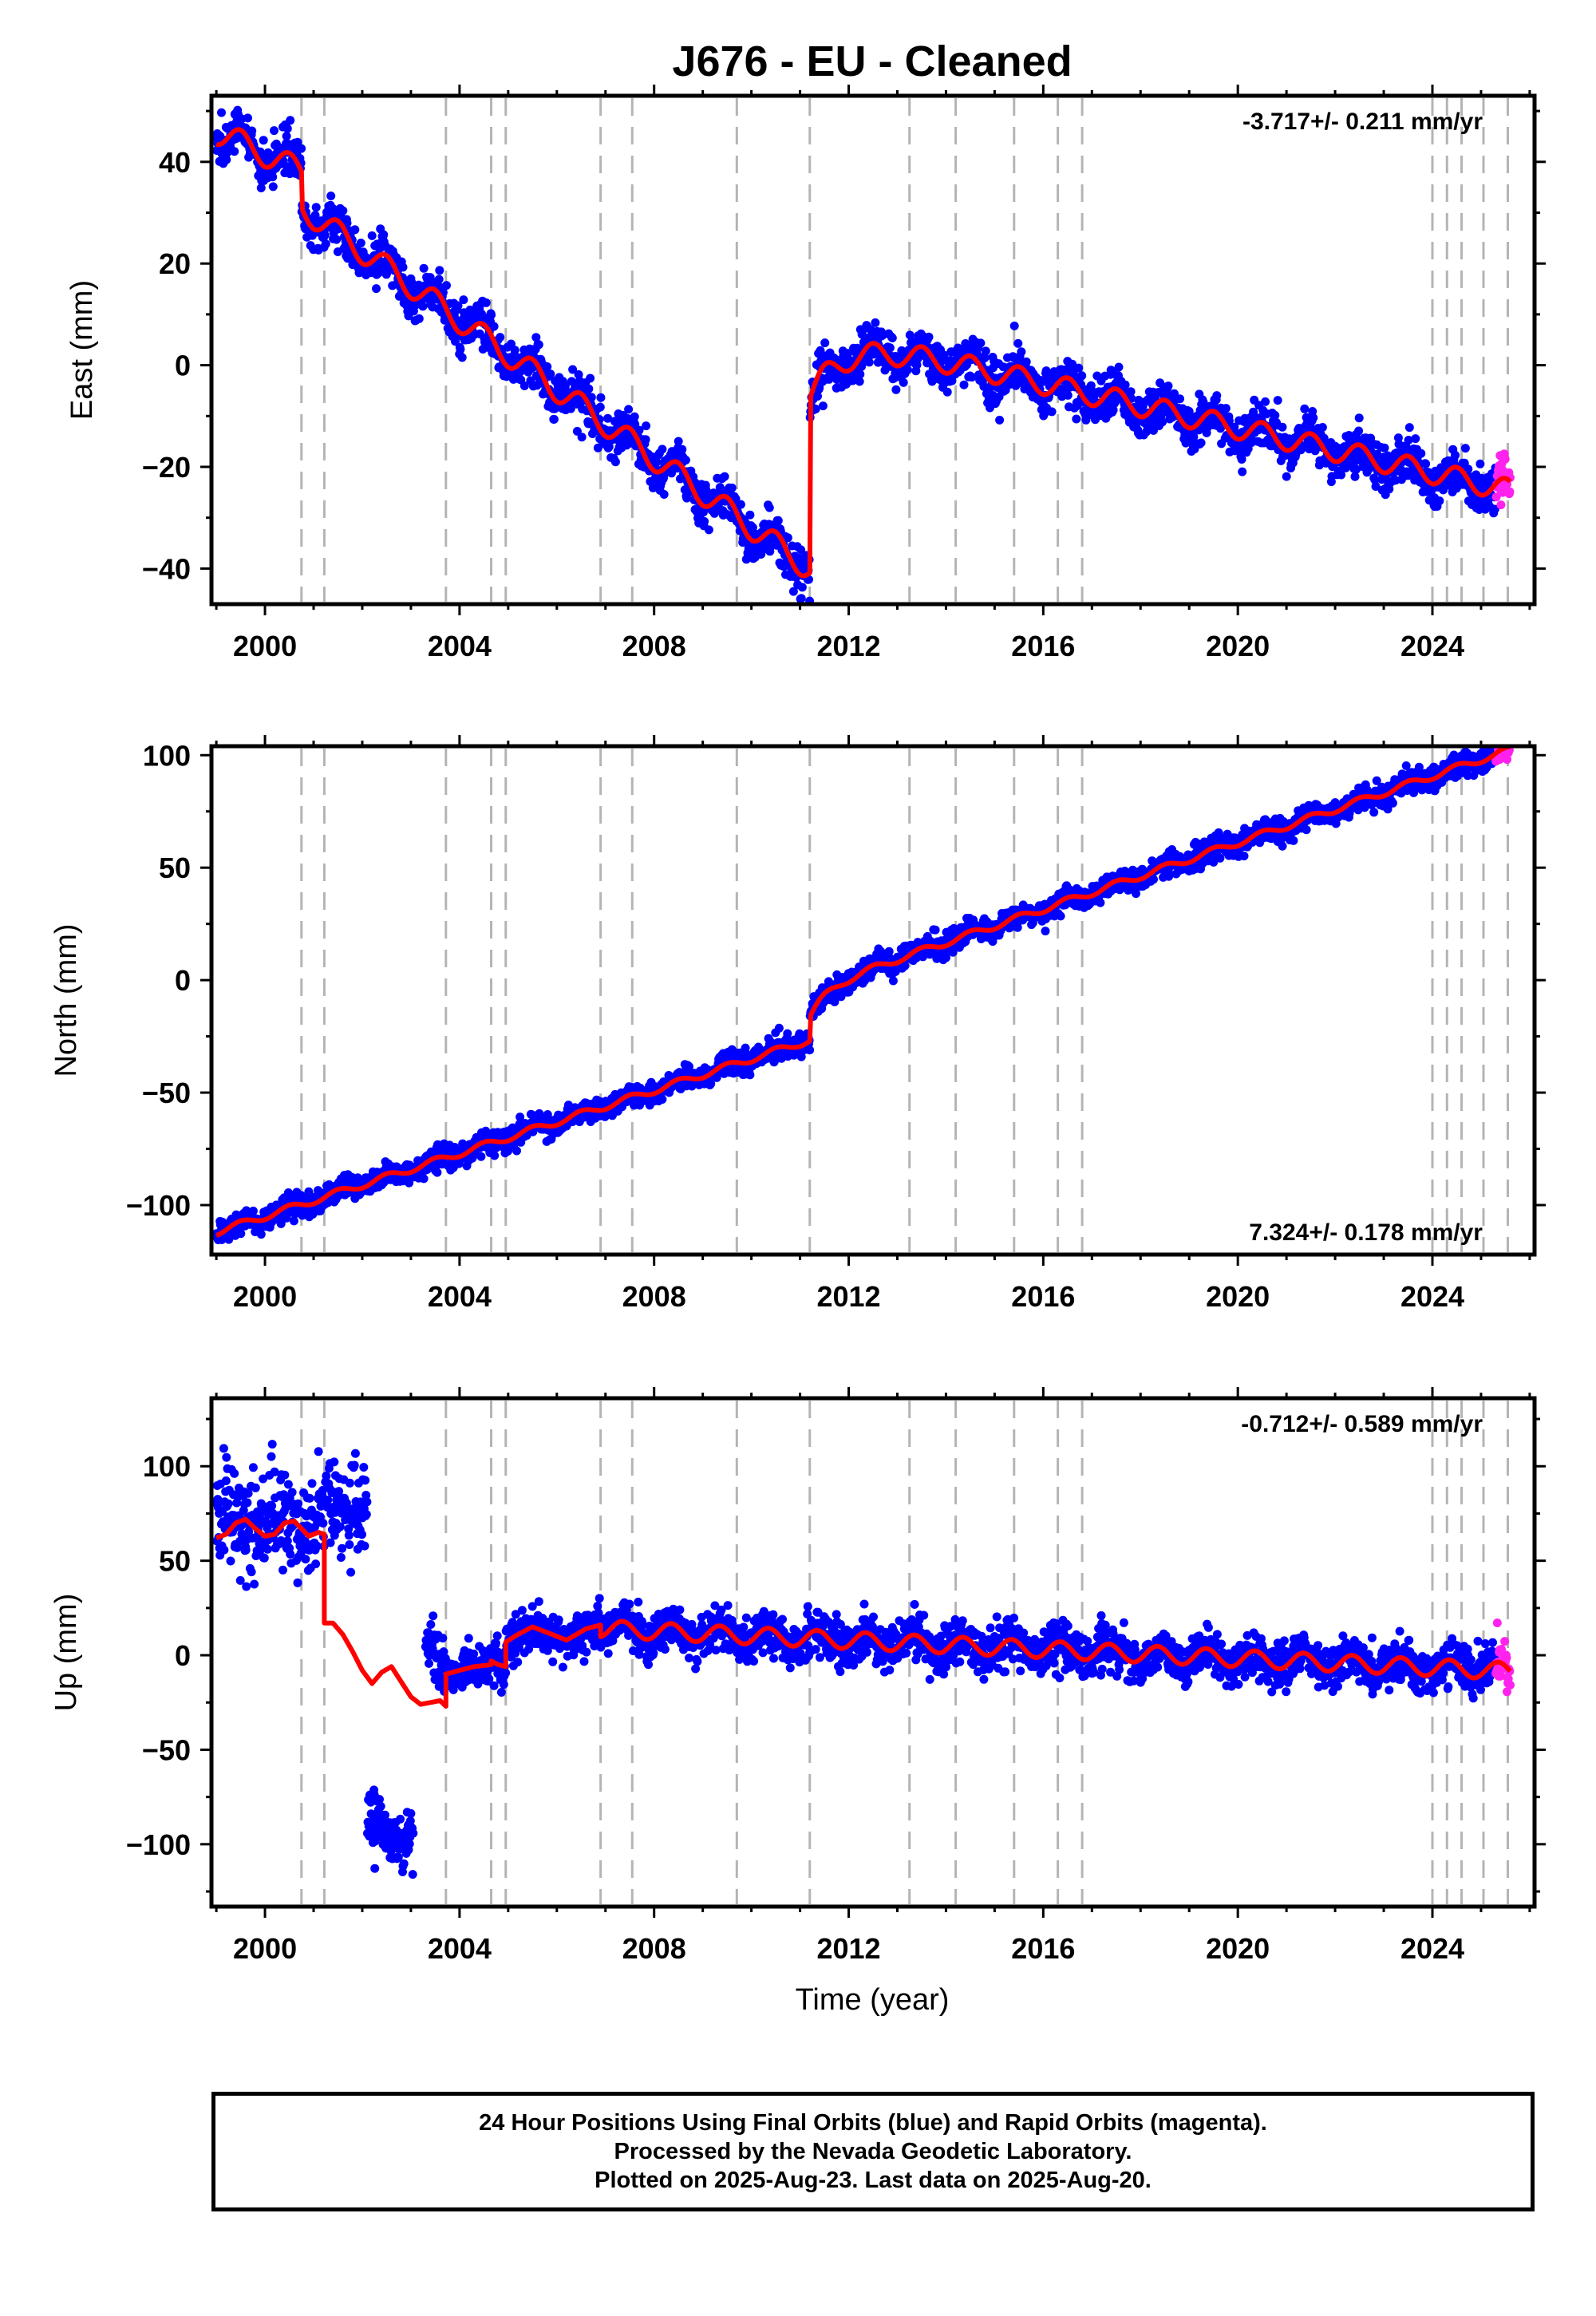 This screenshot has height=2316, width=1596. I want to click on y-tick-label: 20, so click(175, 263).